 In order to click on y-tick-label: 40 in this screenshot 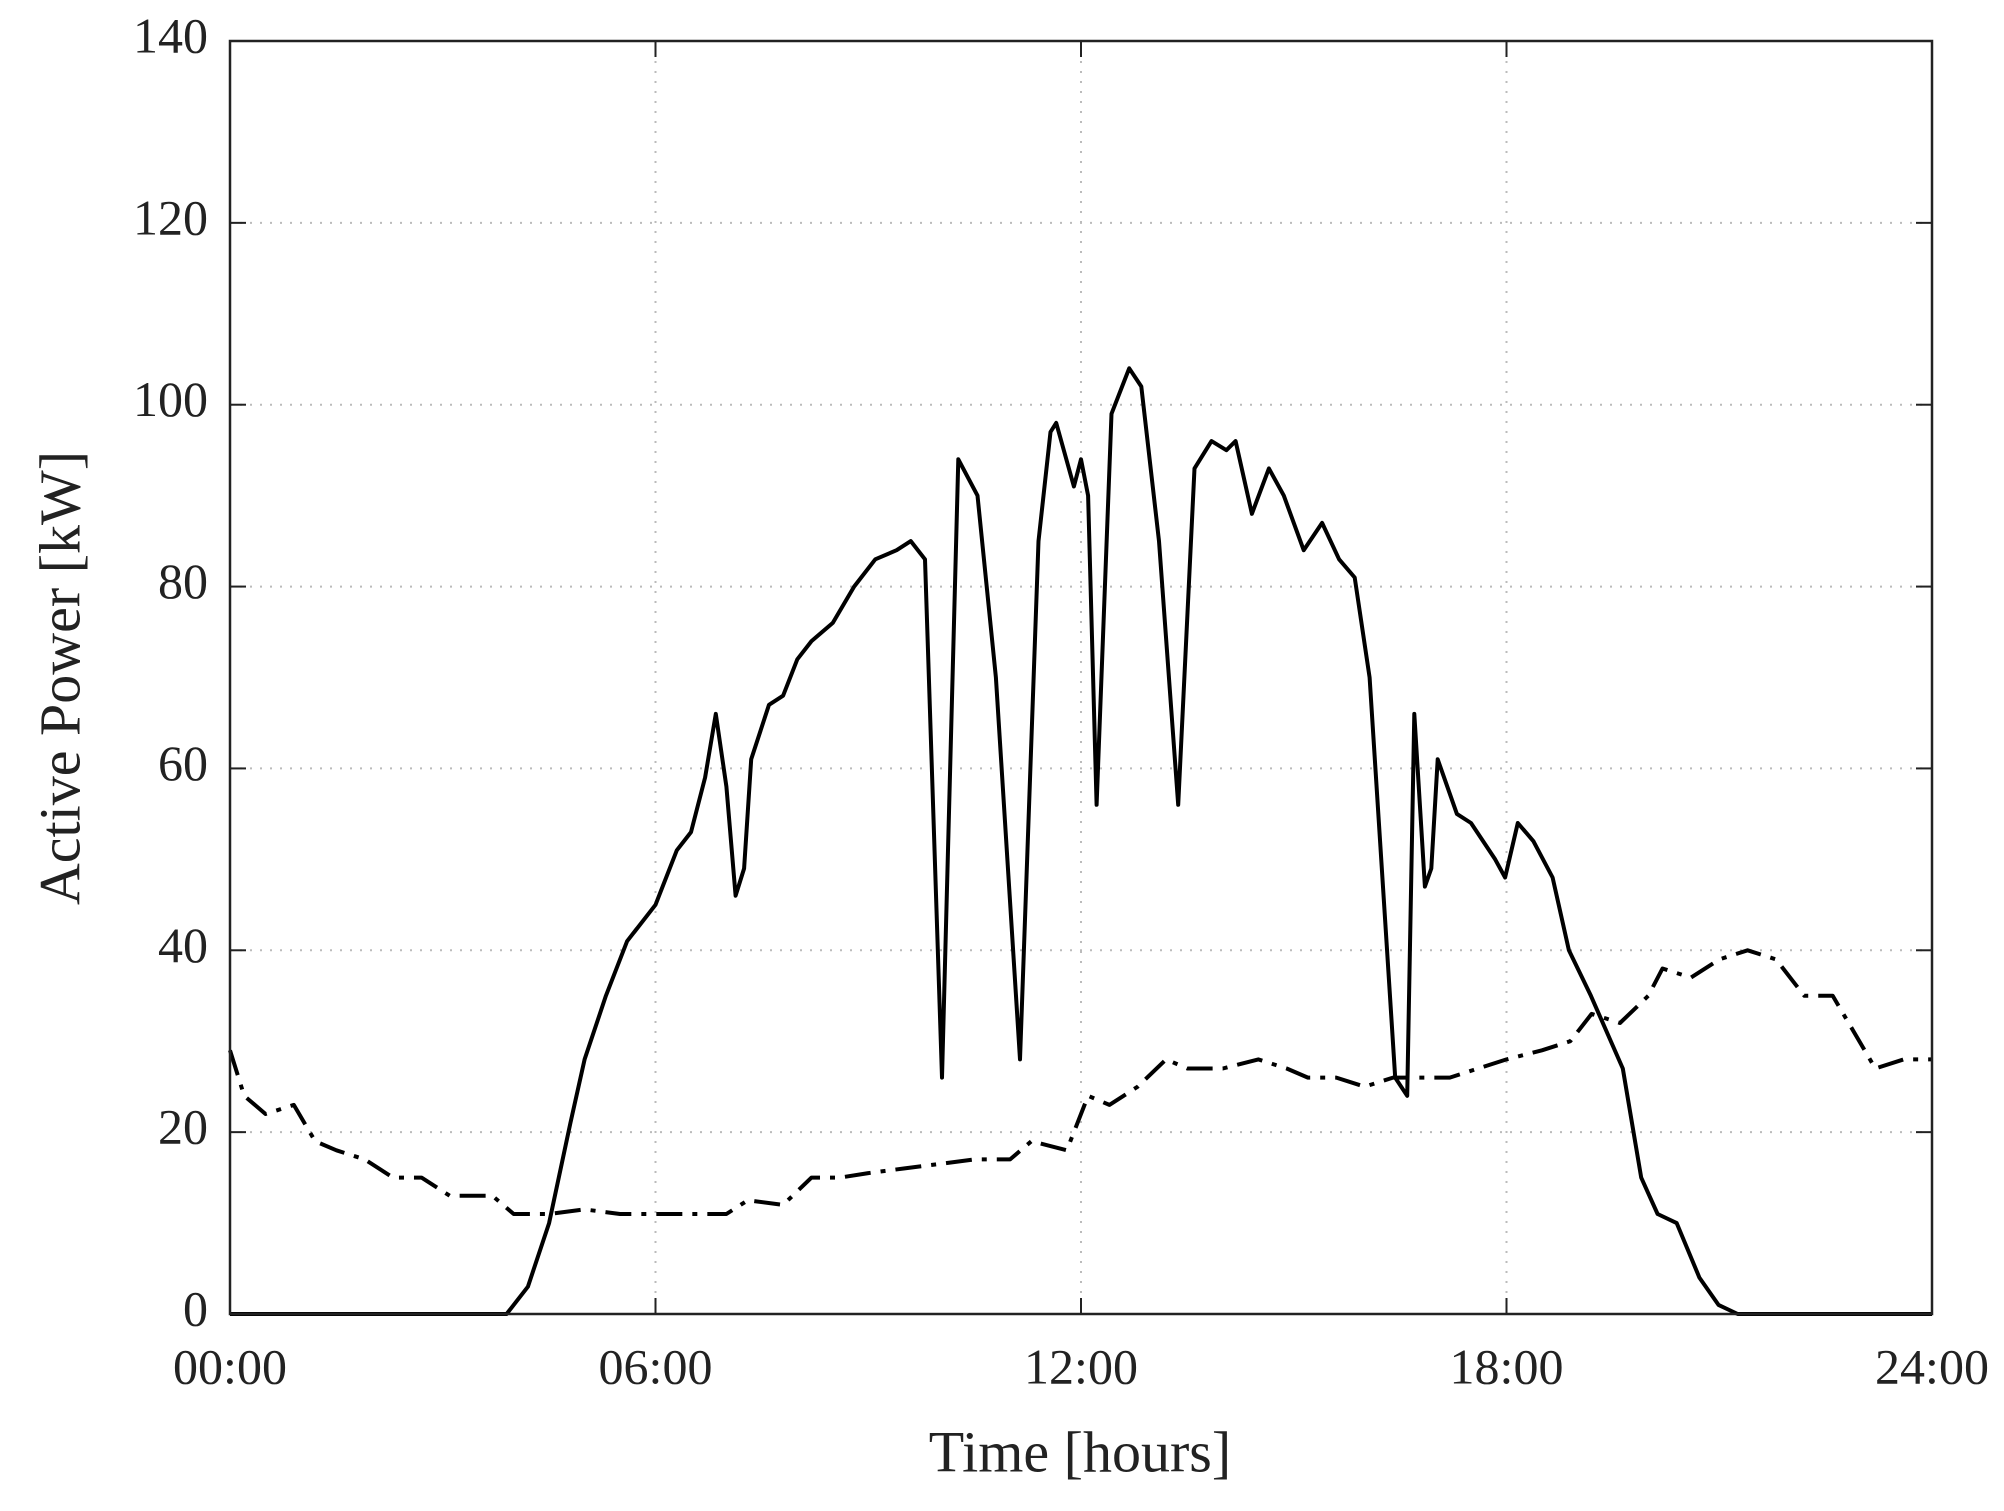, I will do `click(183, 945)`.